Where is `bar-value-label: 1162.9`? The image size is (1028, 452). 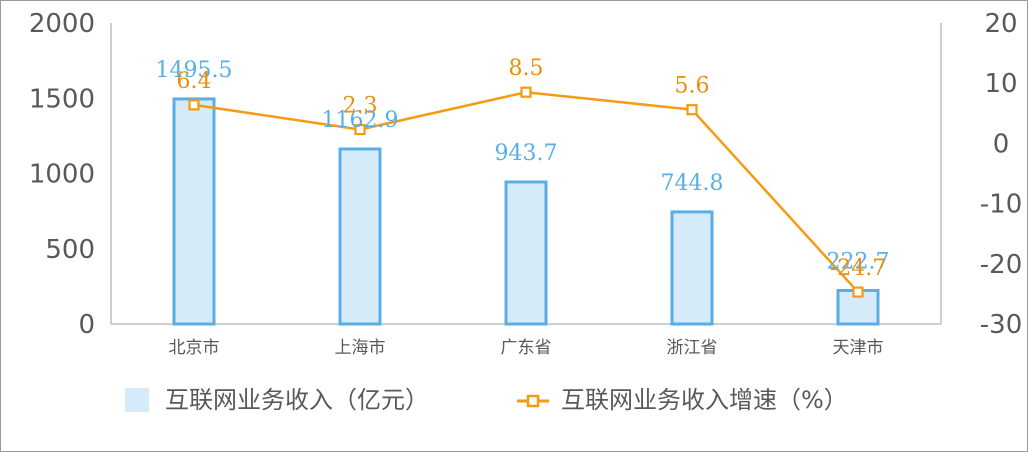
bar-value-label: 1162.9 is located at coordinates (360, 120).